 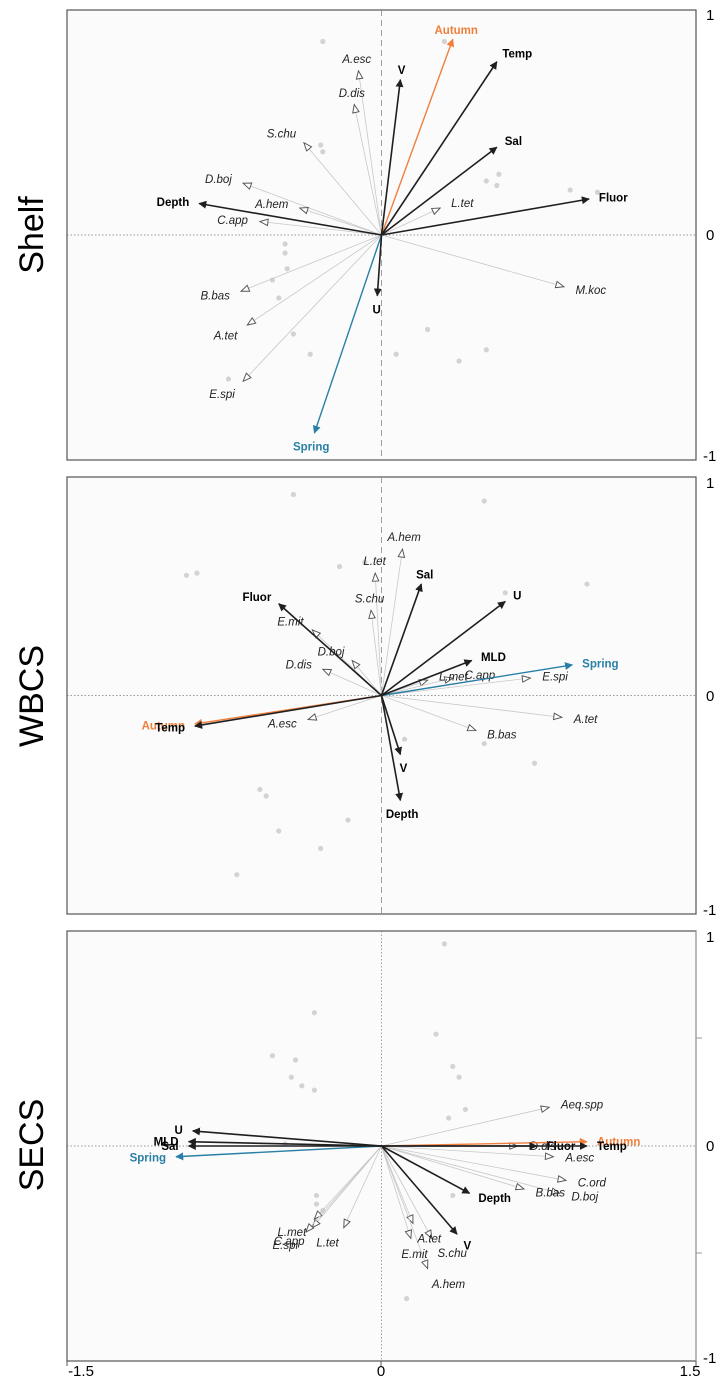 What do you see at coordinates (271, 205) in the screenshot?
I see `species-label: A.hem` at bounding box center [271, 205].